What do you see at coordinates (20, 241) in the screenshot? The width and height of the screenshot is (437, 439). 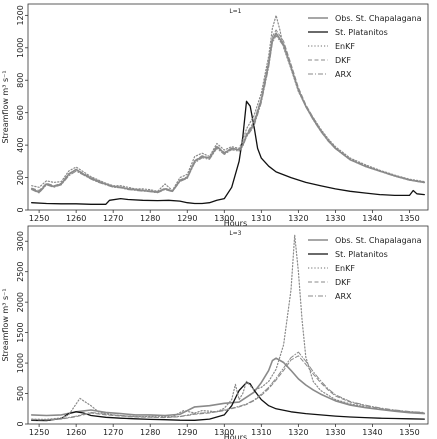 I see `y-tick-label: 3000` at bounding box center [20, 241].